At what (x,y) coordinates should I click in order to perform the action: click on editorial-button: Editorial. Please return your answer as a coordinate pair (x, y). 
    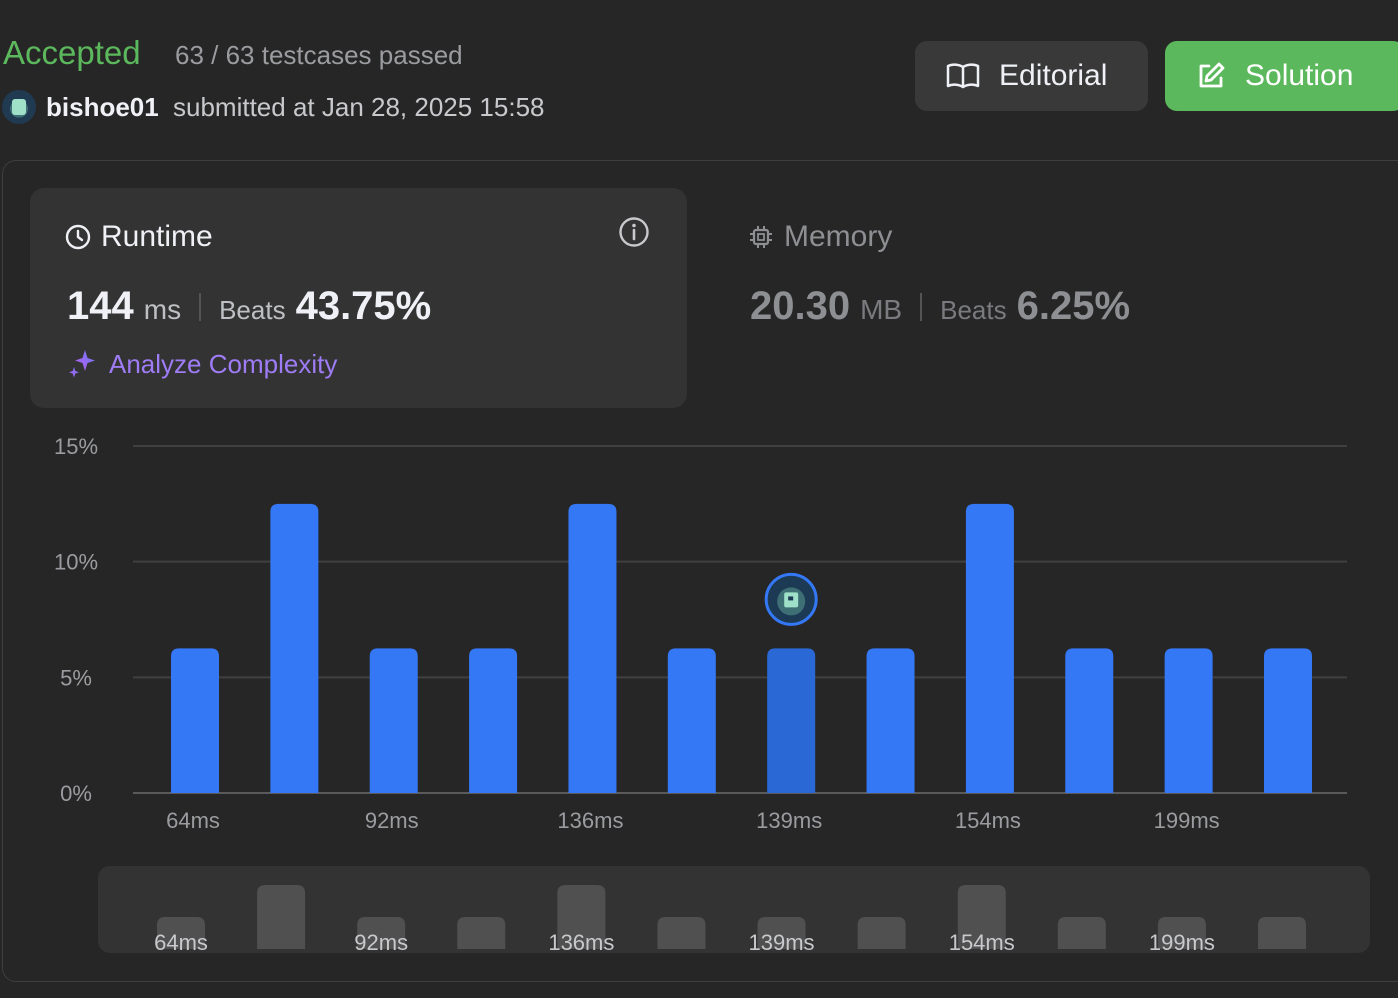
    Looking at the image, I should click on (1031, 76).